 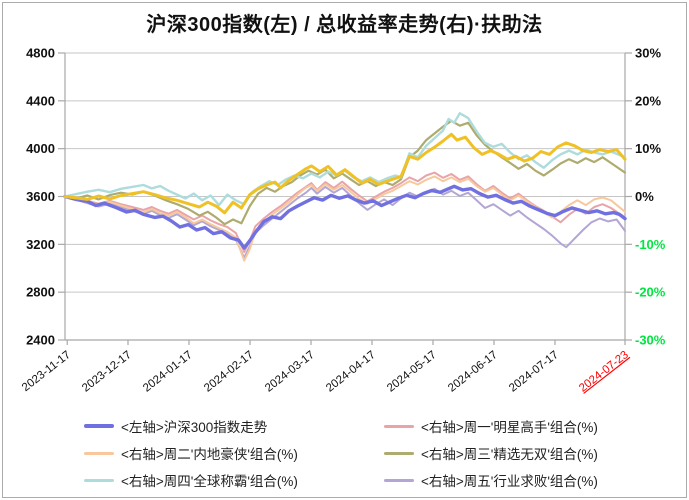 I want to click on legend-item-tuesday: <右轴>周二'内地豪侠'组合(%), so click(x=234, y=453).